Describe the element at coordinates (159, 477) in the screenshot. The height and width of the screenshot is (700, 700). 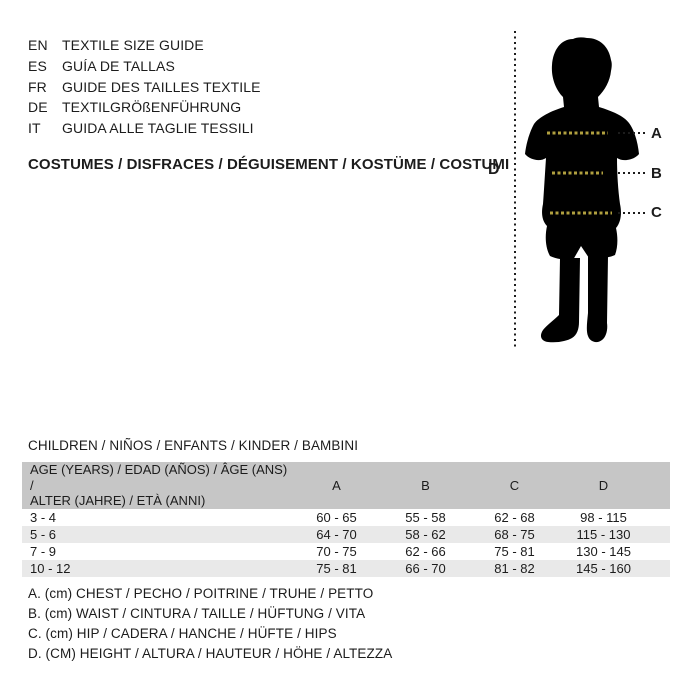
I see `age-header-line1: AGE (YEARS) / EDAD (AÑOS) / ÂGE (ANS) /` at that location.